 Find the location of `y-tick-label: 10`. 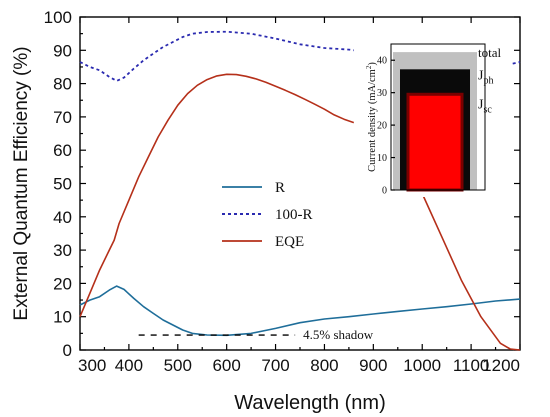

y-tick-label: 10 is located at coordinates (62, 317).